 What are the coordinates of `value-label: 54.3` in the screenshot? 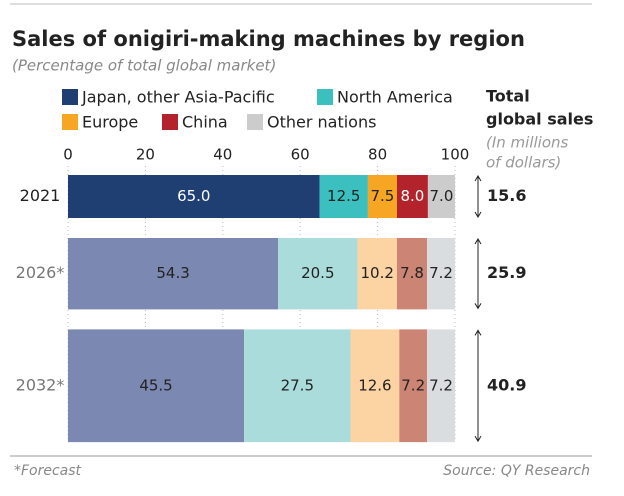 It's located at (172, 273).